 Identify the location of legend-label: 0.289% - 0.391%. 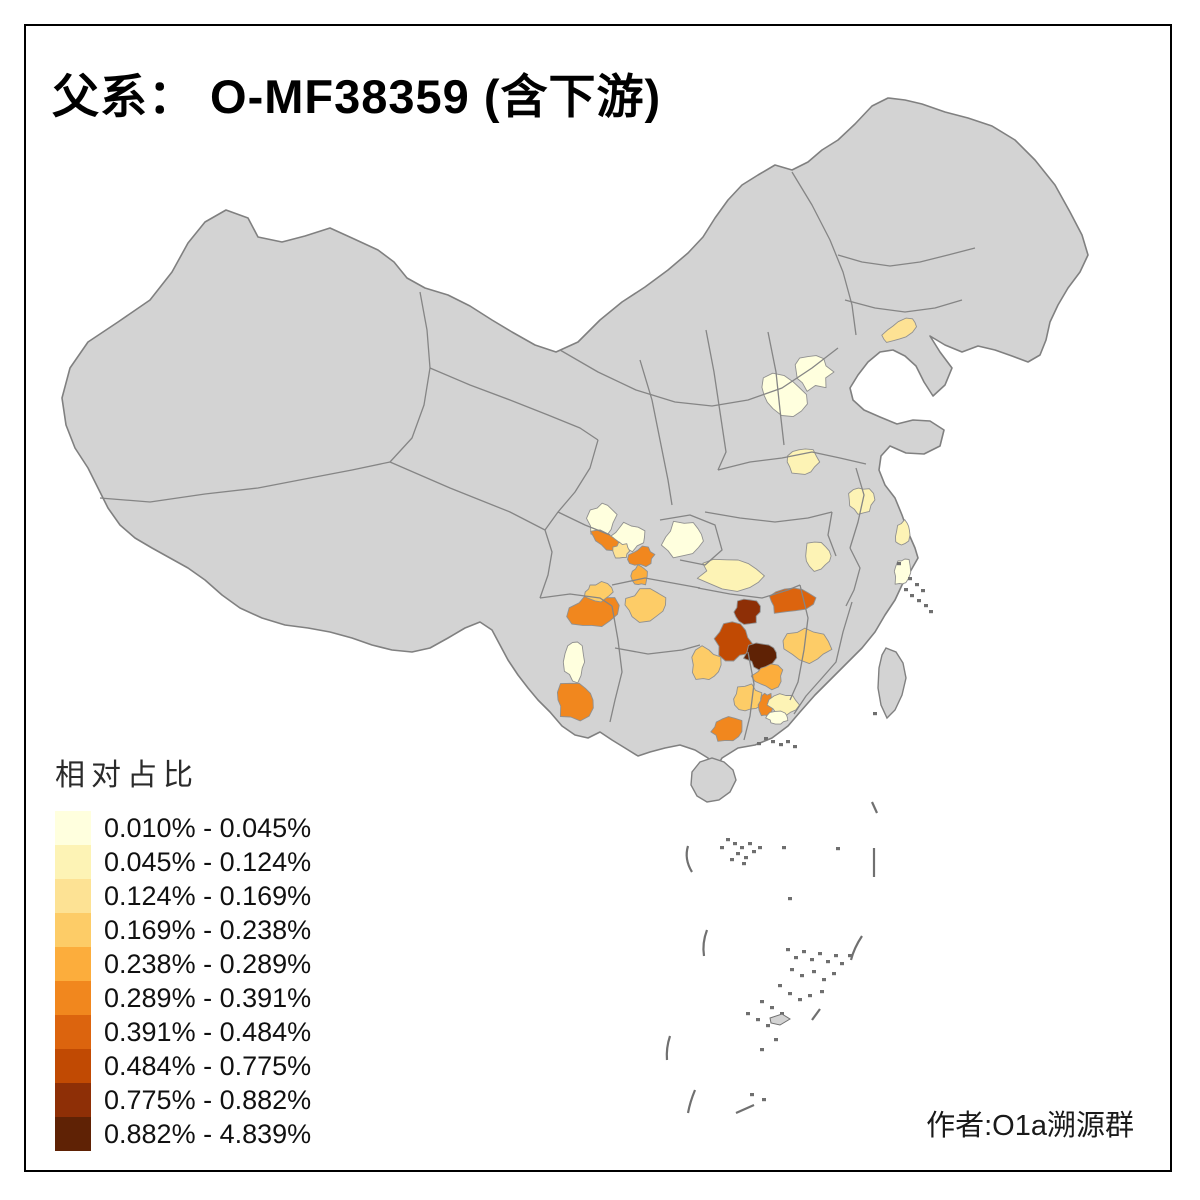
(208, 997).